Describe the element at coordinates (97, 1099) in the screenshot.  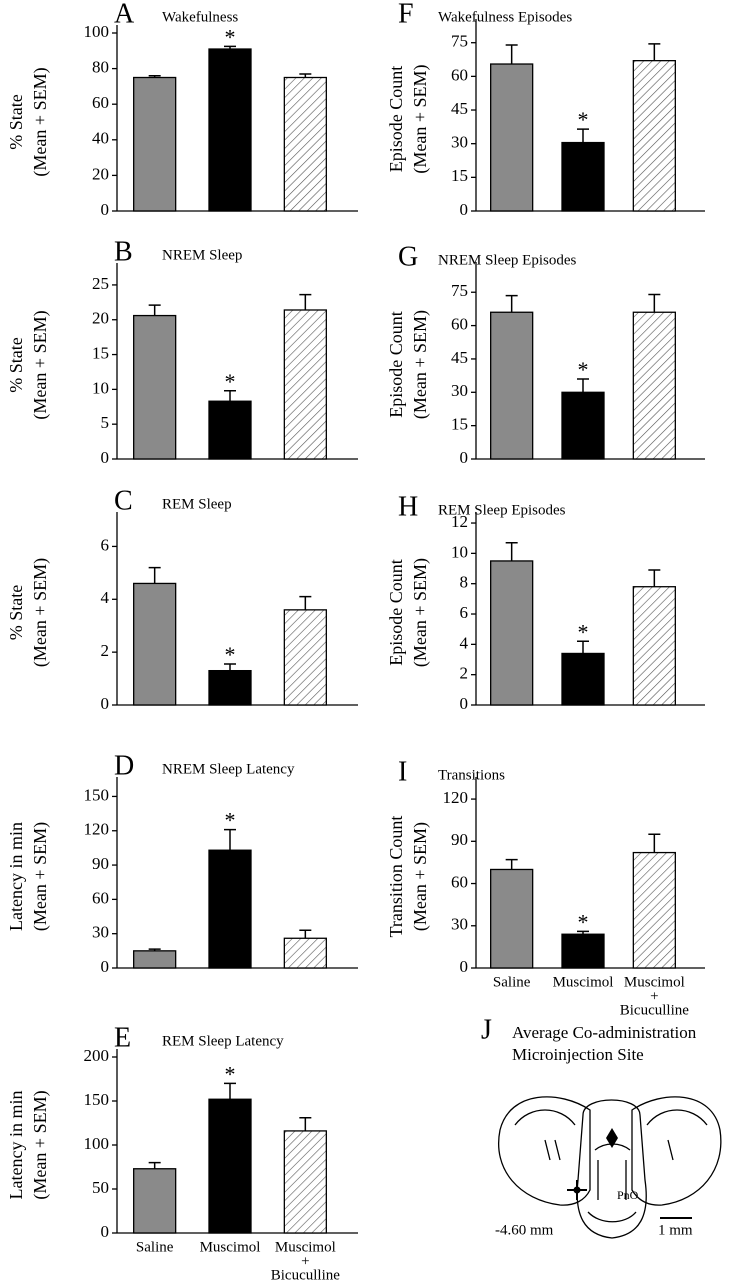
I see `y-tick-label: 150` at that location.